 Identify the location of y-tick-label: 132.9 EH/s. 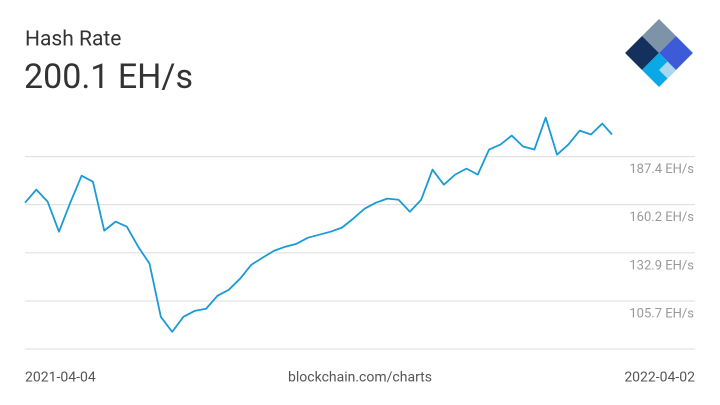
(661, 265).